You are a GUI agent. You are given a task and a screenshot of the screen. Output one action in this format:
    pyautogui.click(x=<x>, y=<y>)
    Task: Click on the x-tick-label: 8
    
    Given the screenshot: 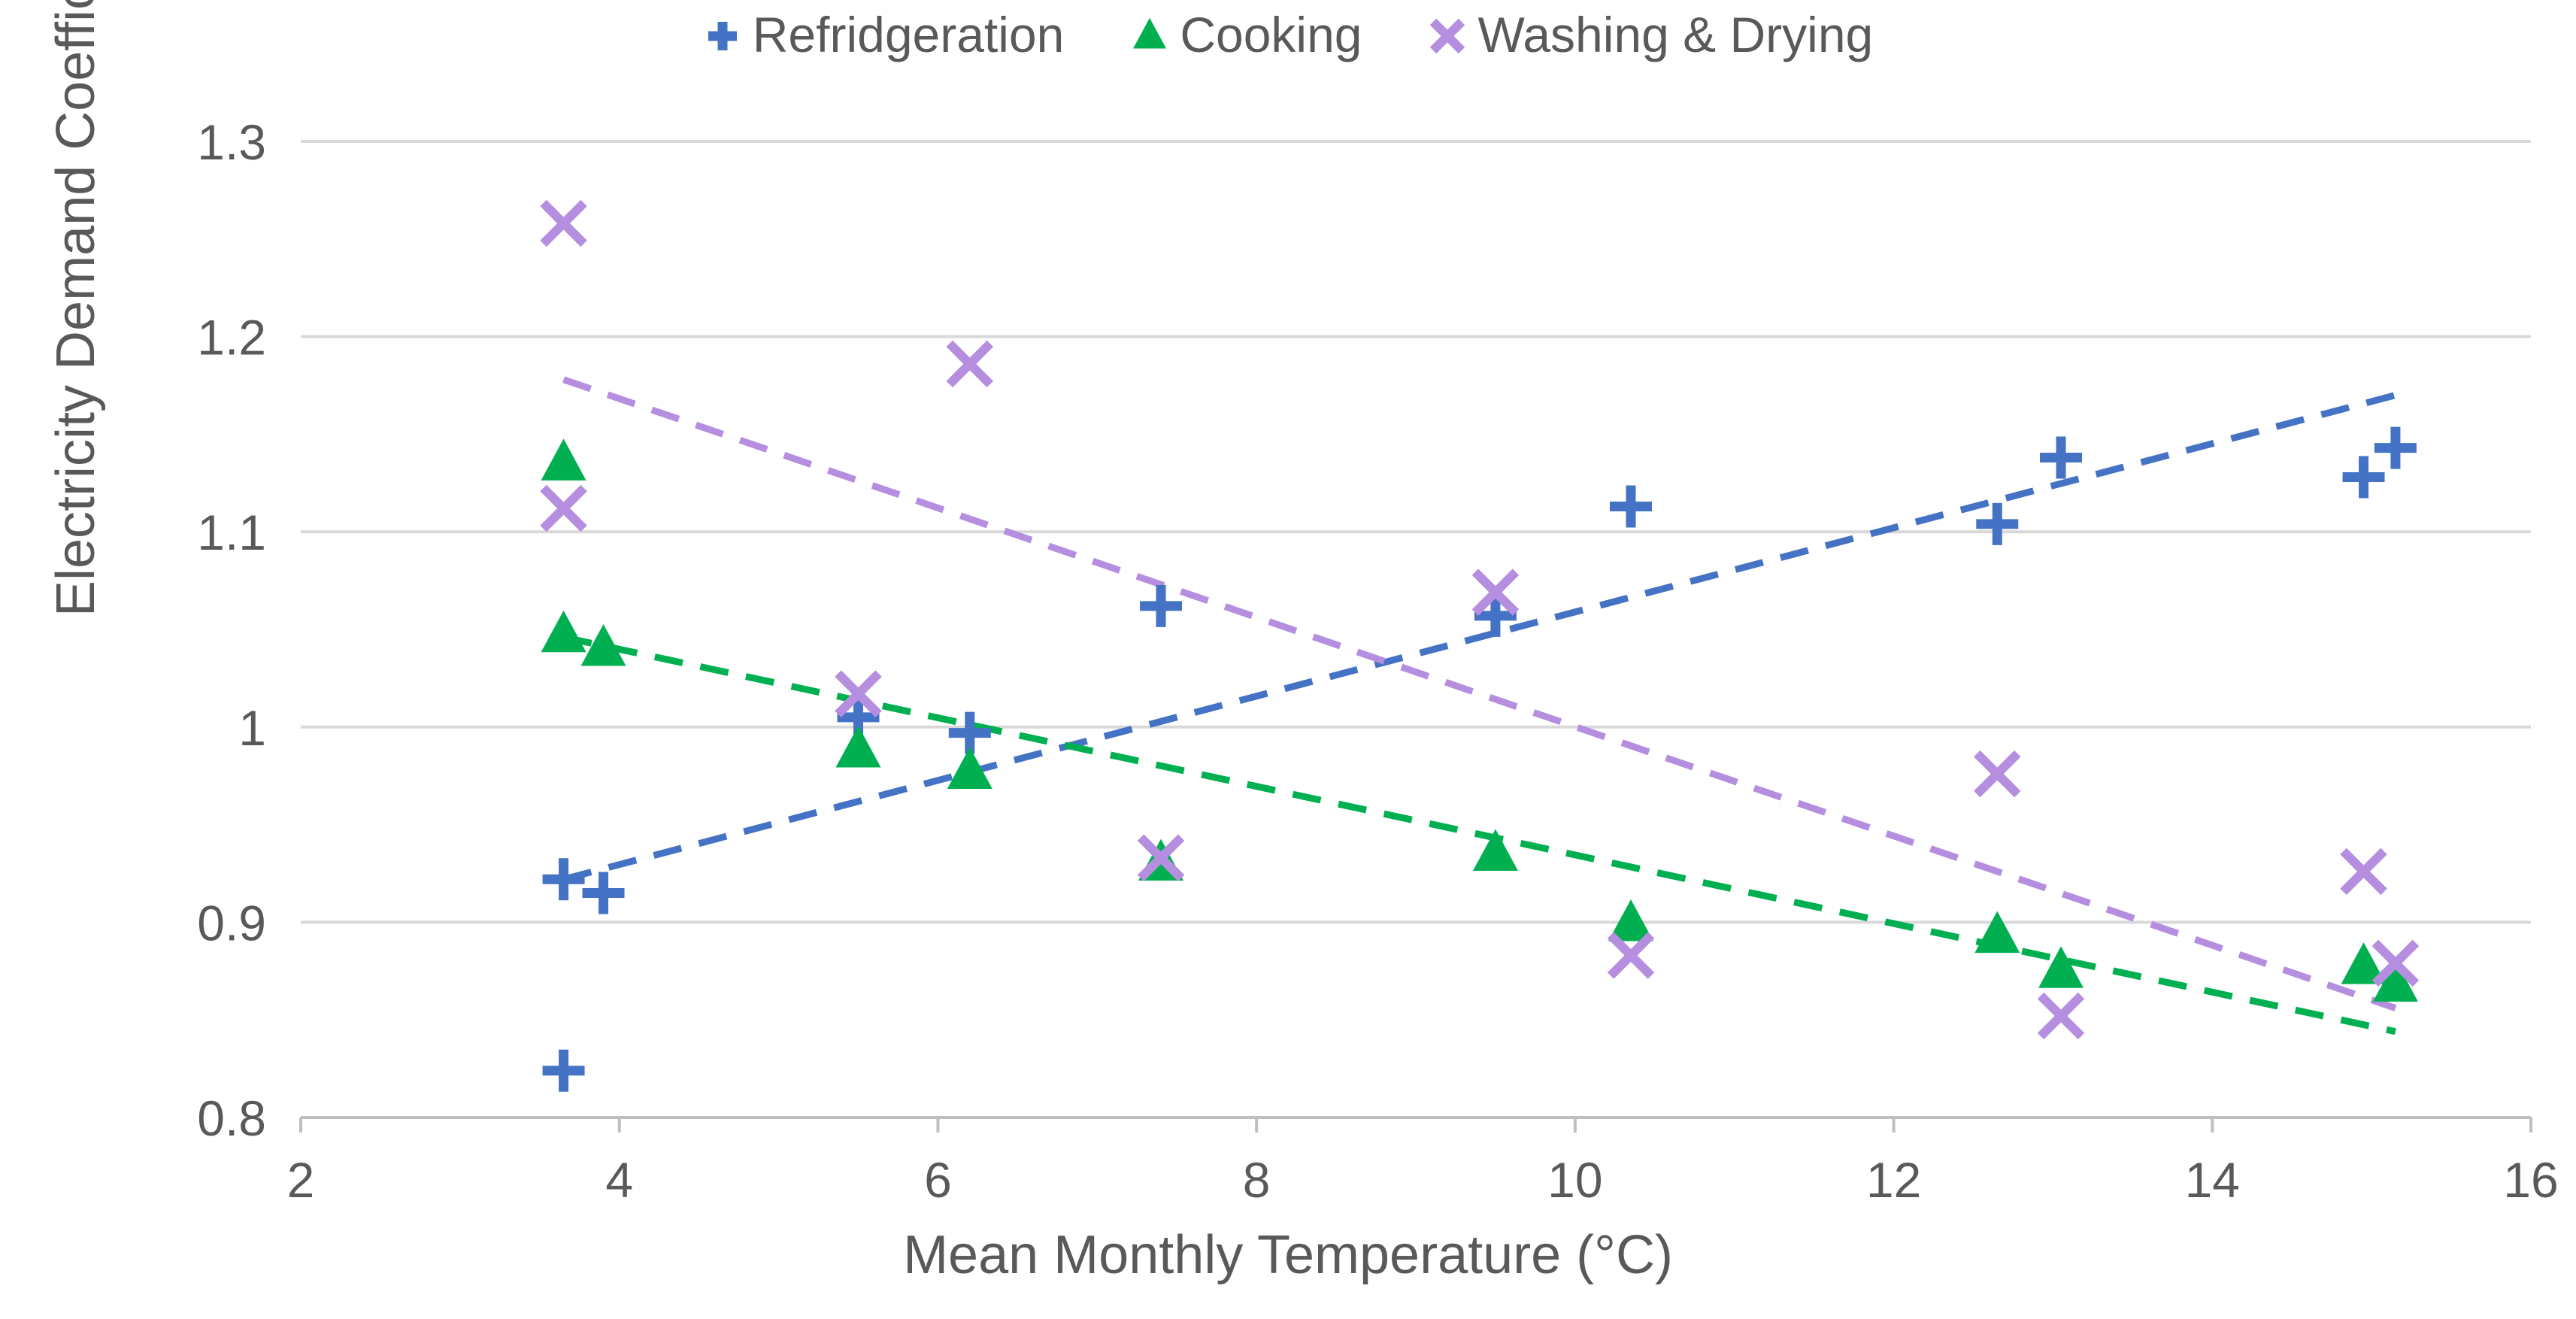 What is the action you would take?
    pyautogui.click(x=1257, y=1180)
    